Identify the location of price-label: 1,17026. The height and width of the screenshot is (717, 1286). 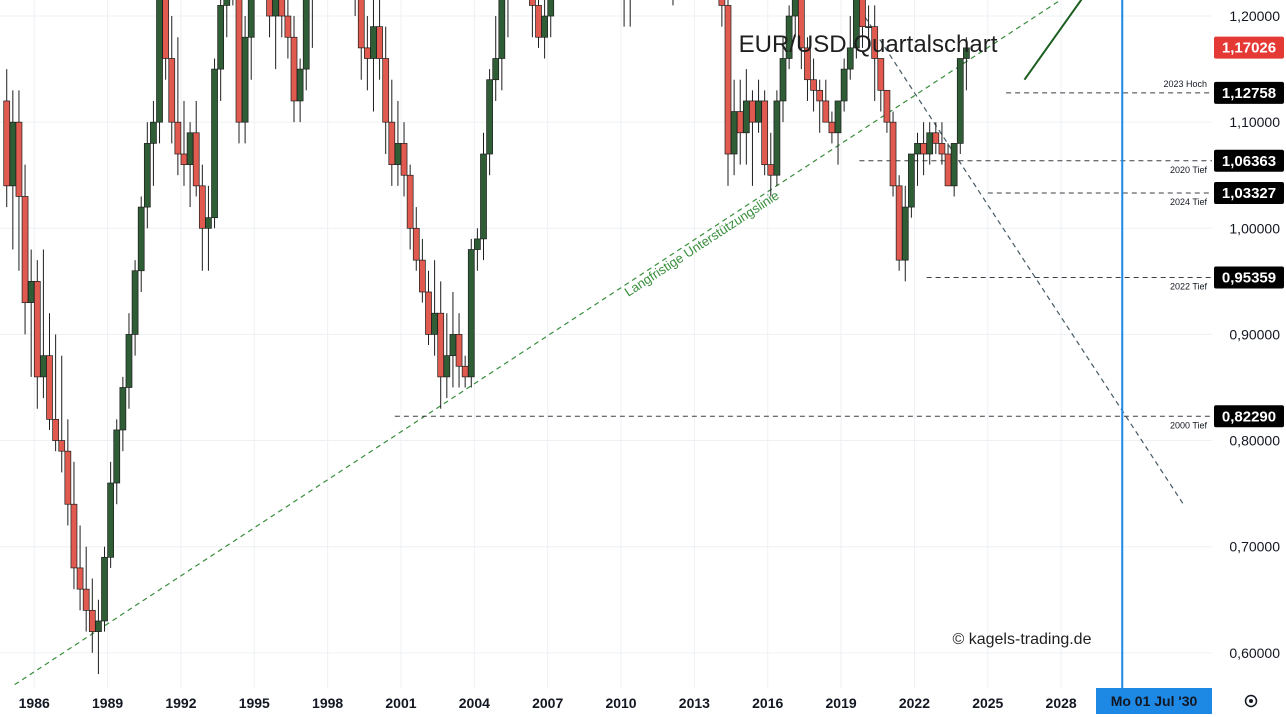
(1249, 48).